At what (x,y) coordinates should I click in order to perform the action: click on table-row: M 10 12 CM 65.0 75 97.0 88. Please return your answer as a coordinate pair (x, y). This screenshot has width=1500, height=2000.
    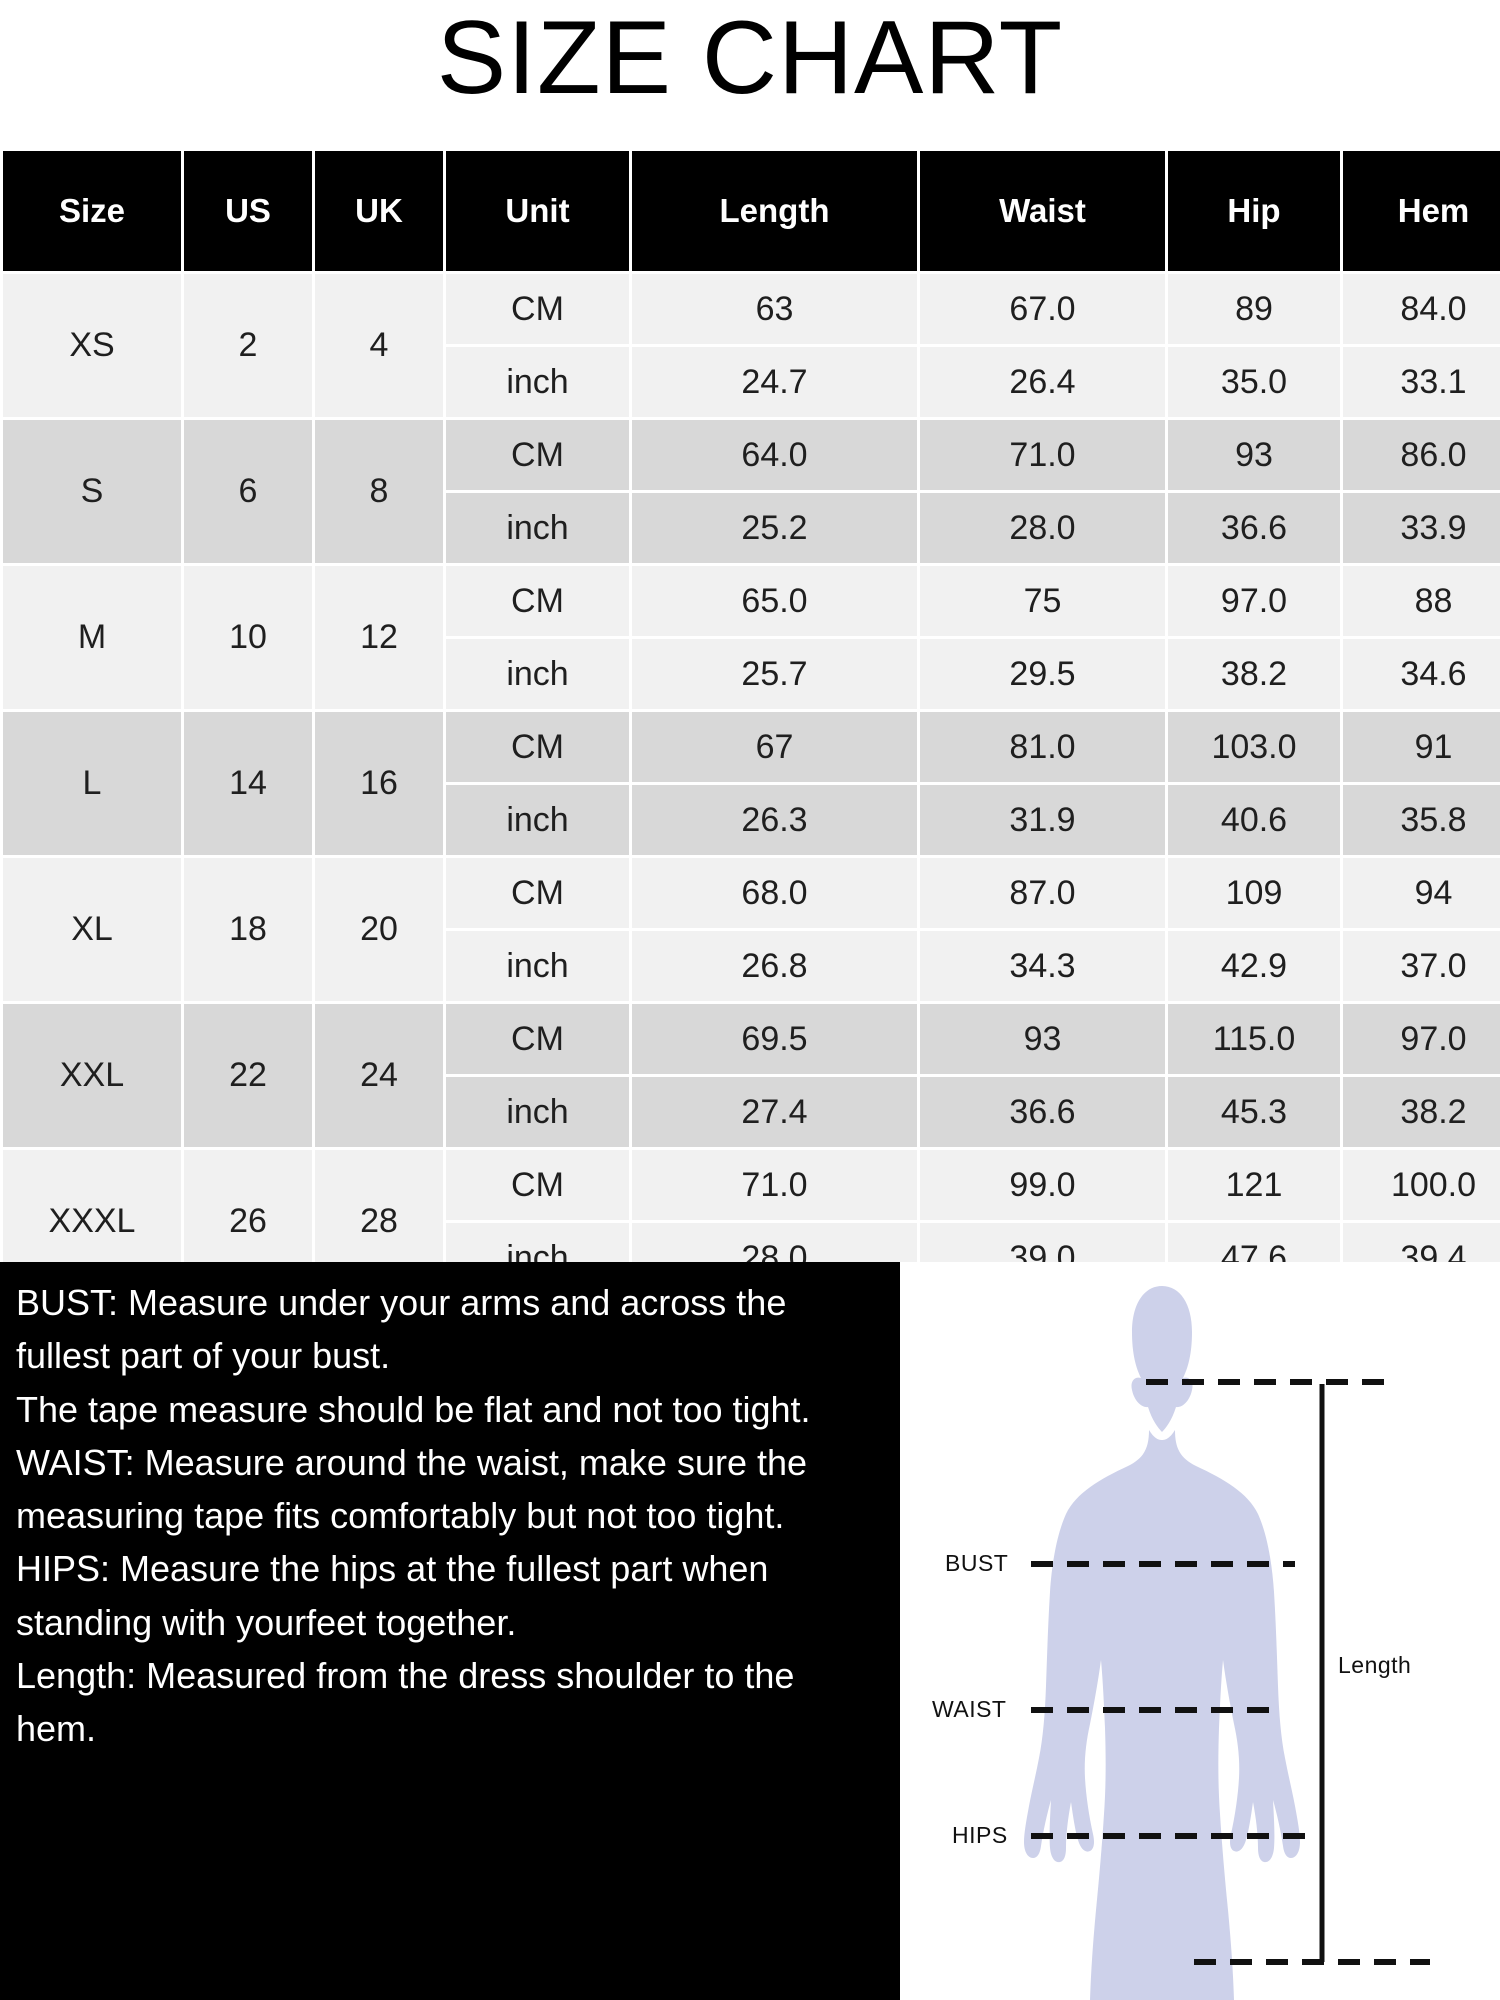
    Looking at the image, I should click on (751, 637).